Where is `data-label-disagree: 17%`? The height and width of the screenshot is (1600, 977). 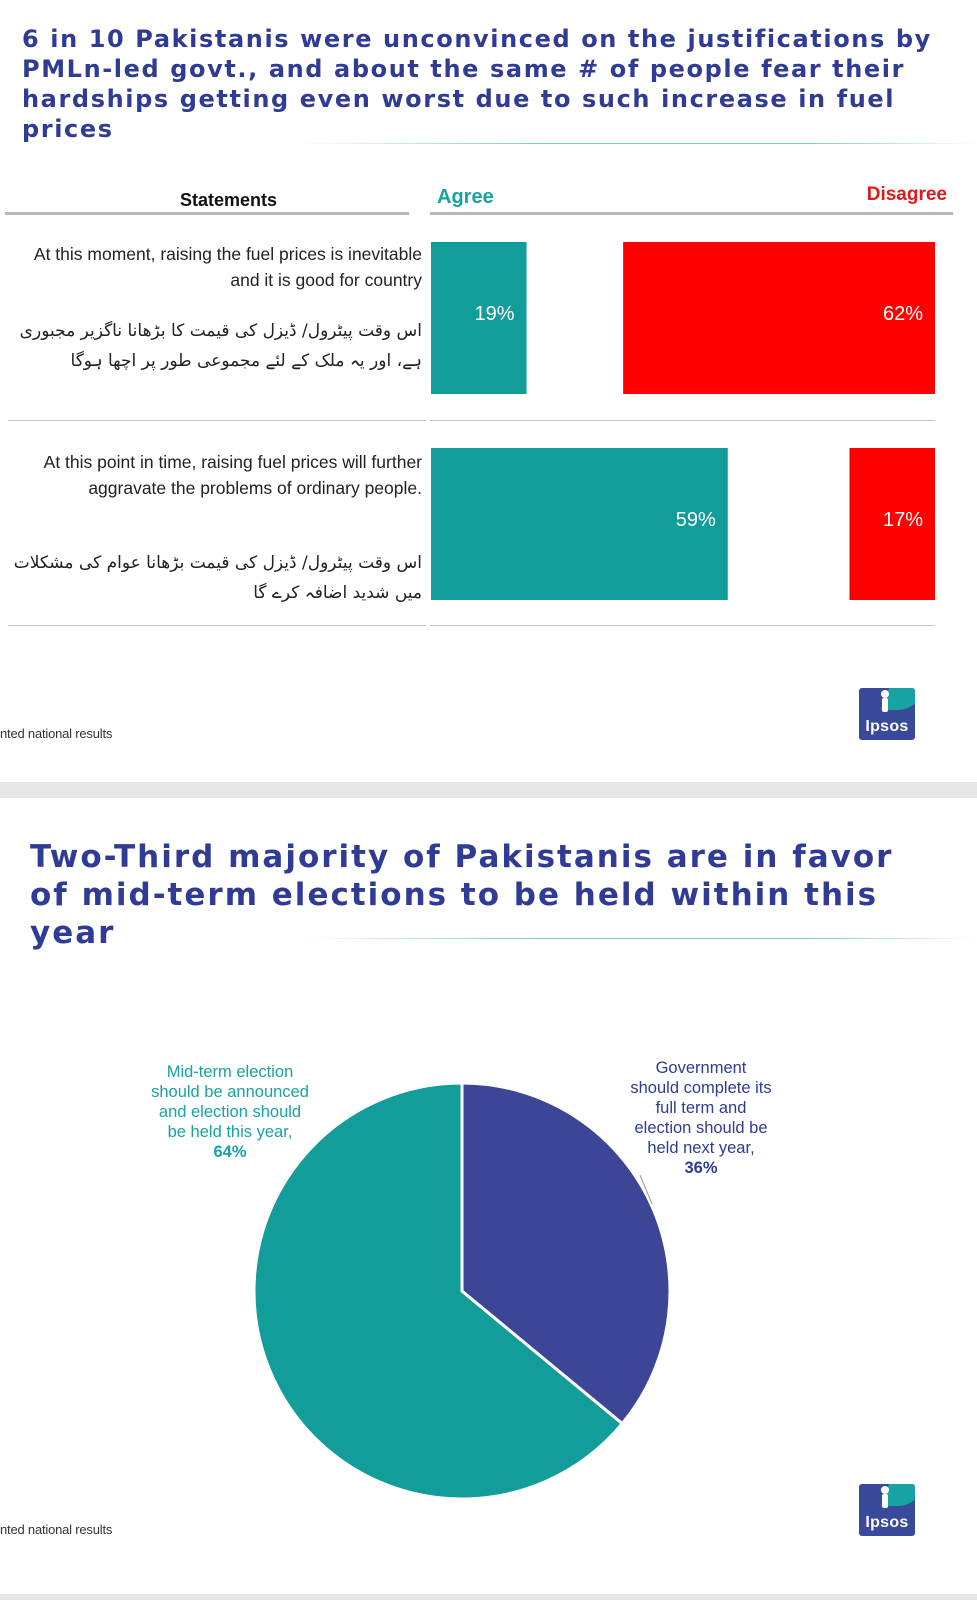 data-label-disagree: 17% is located at coordinates (903, 520).